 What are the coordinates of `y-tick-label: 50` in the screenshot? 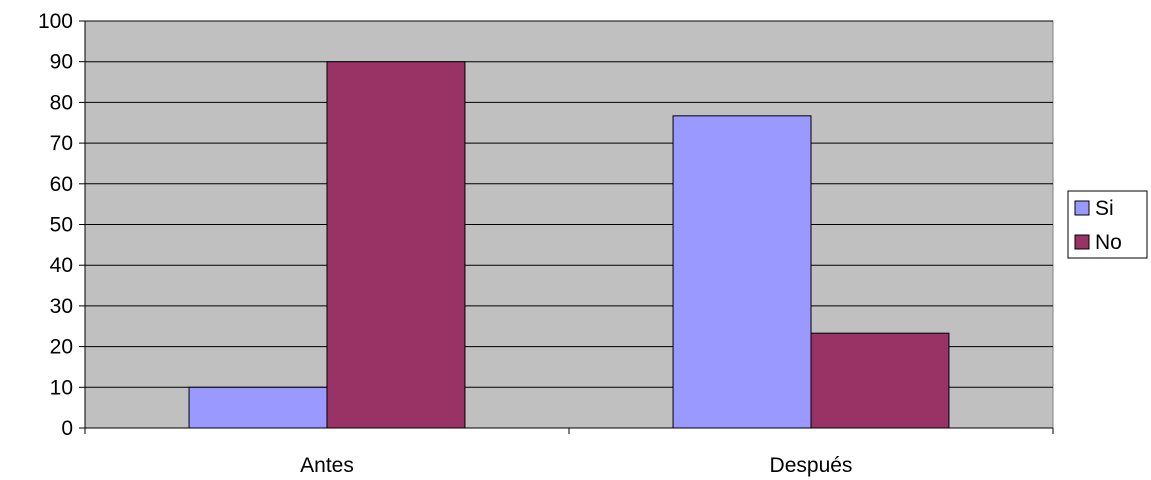 It's located at (61, 225).